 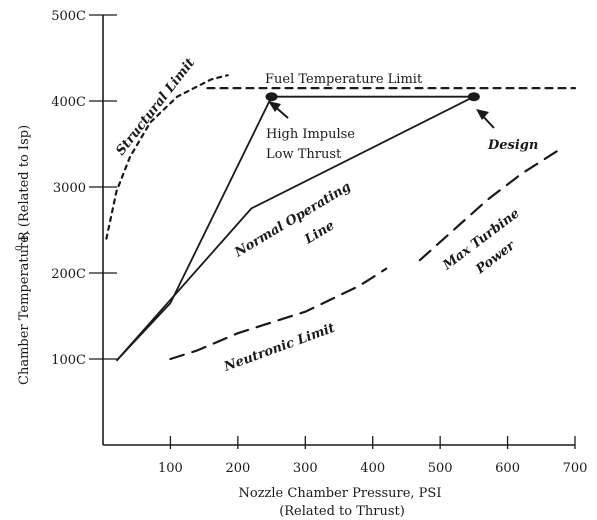 What do you see at coordinates (342, 511) in the screenshot?
I see `x-axis-sublabel: (Related to Thrust)` at bounding box center [342, 511].